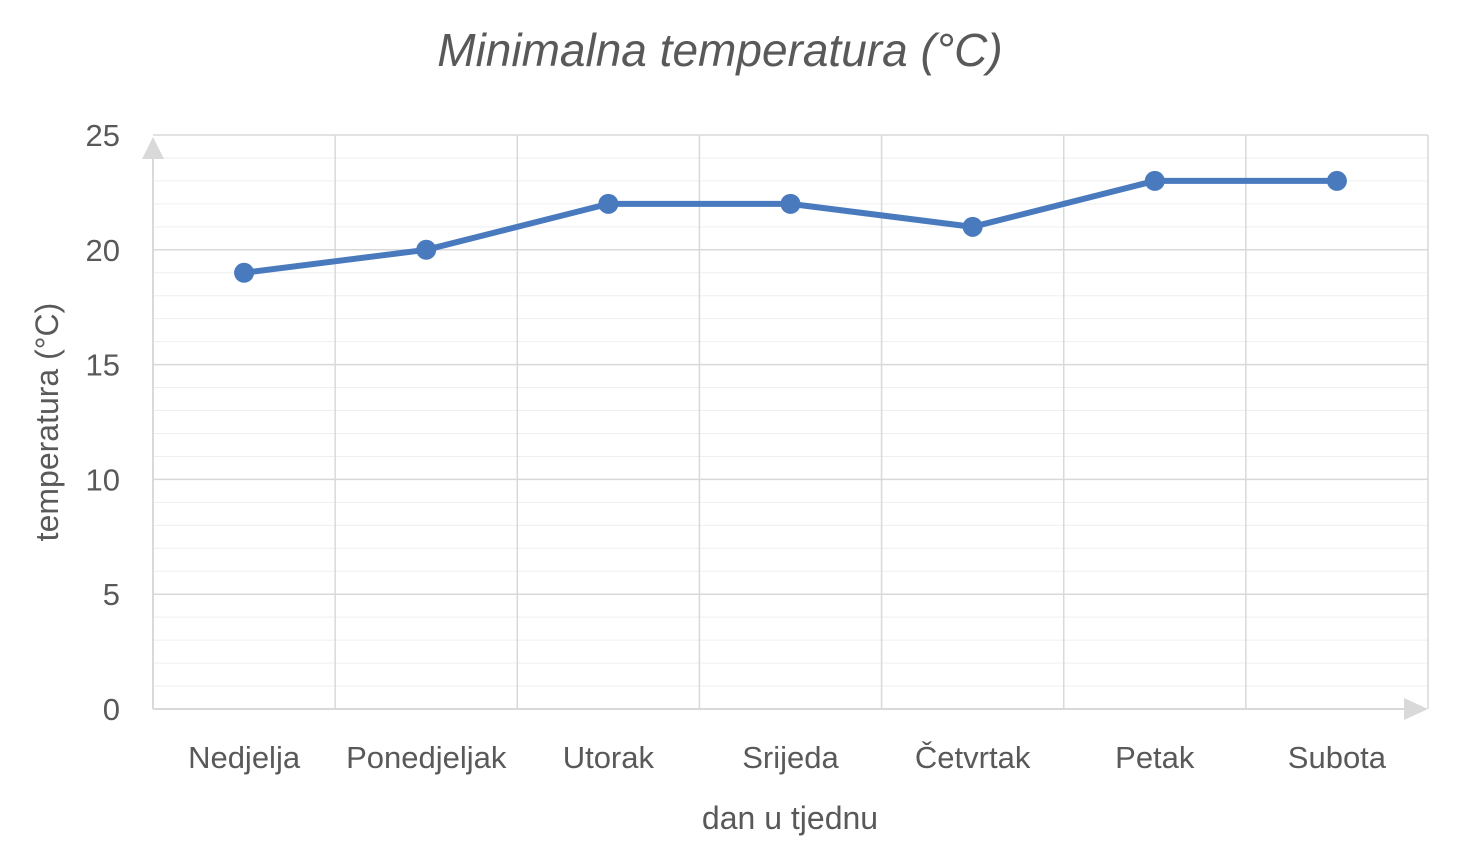 This screenshot has height=866, width=1461. Describe the element at coordinates (609, 757) in the screenshot. I see `x-tick-label: Utorak` at that location.